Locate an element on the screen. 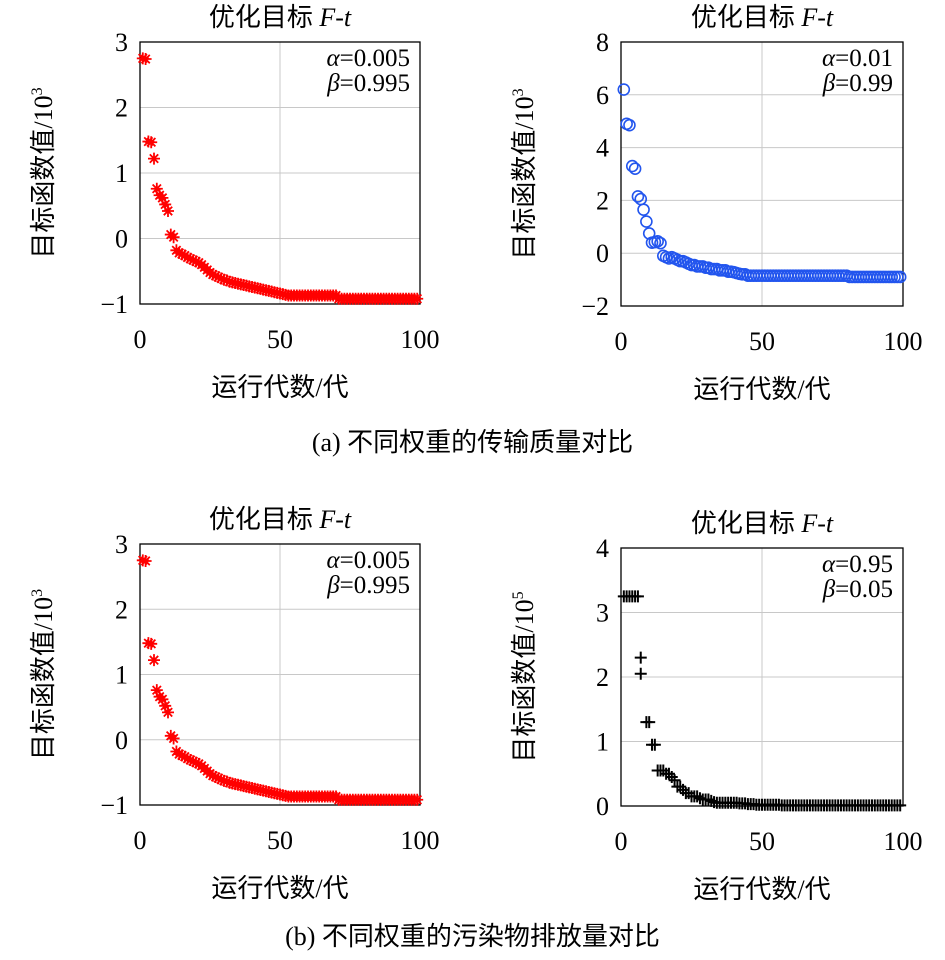  y-tick-label: 3 is located at coordinates (121, 42).